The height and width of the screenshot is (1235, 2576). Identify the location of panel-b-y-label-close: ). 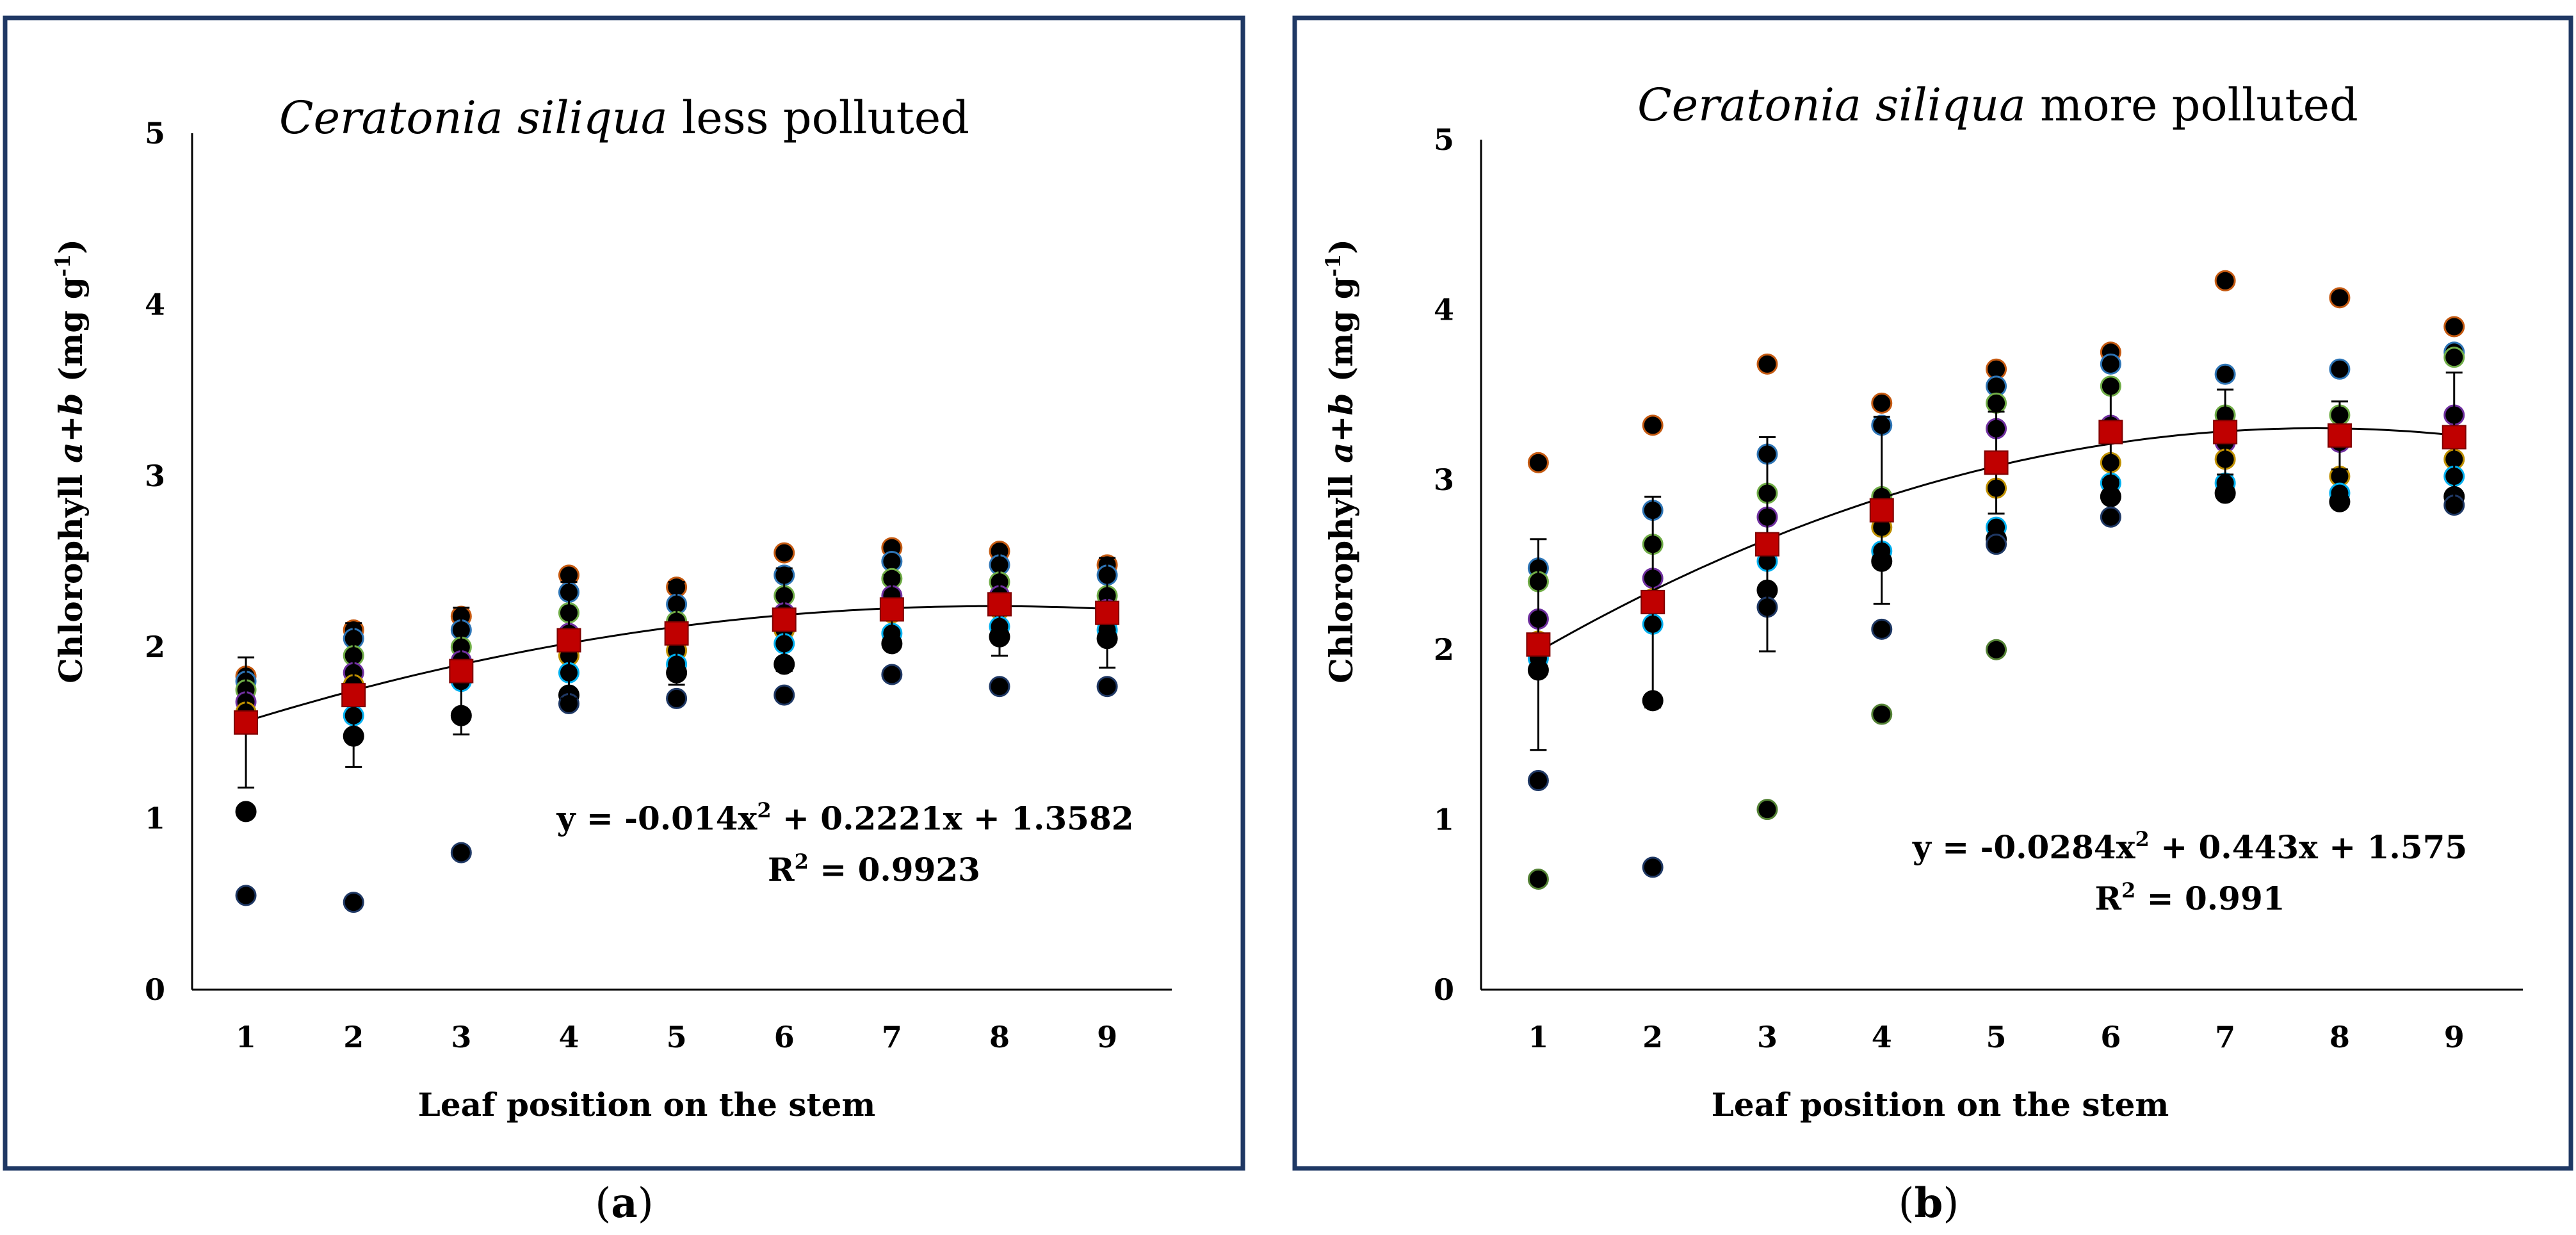
(1341, 246).